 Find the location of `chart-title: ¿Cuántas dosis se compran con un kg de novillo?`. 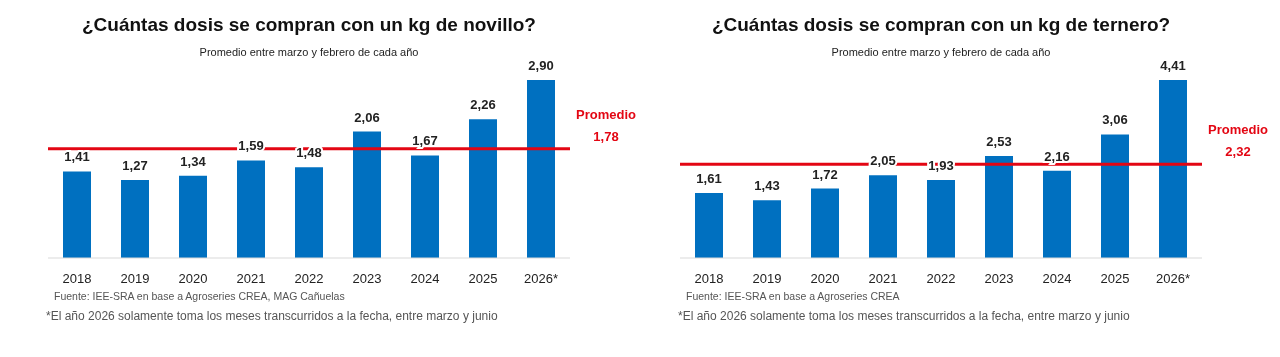

chart-title: ¿Cuántas dosis se compran con un kg de novillo? is located at coordinates (309, 25).